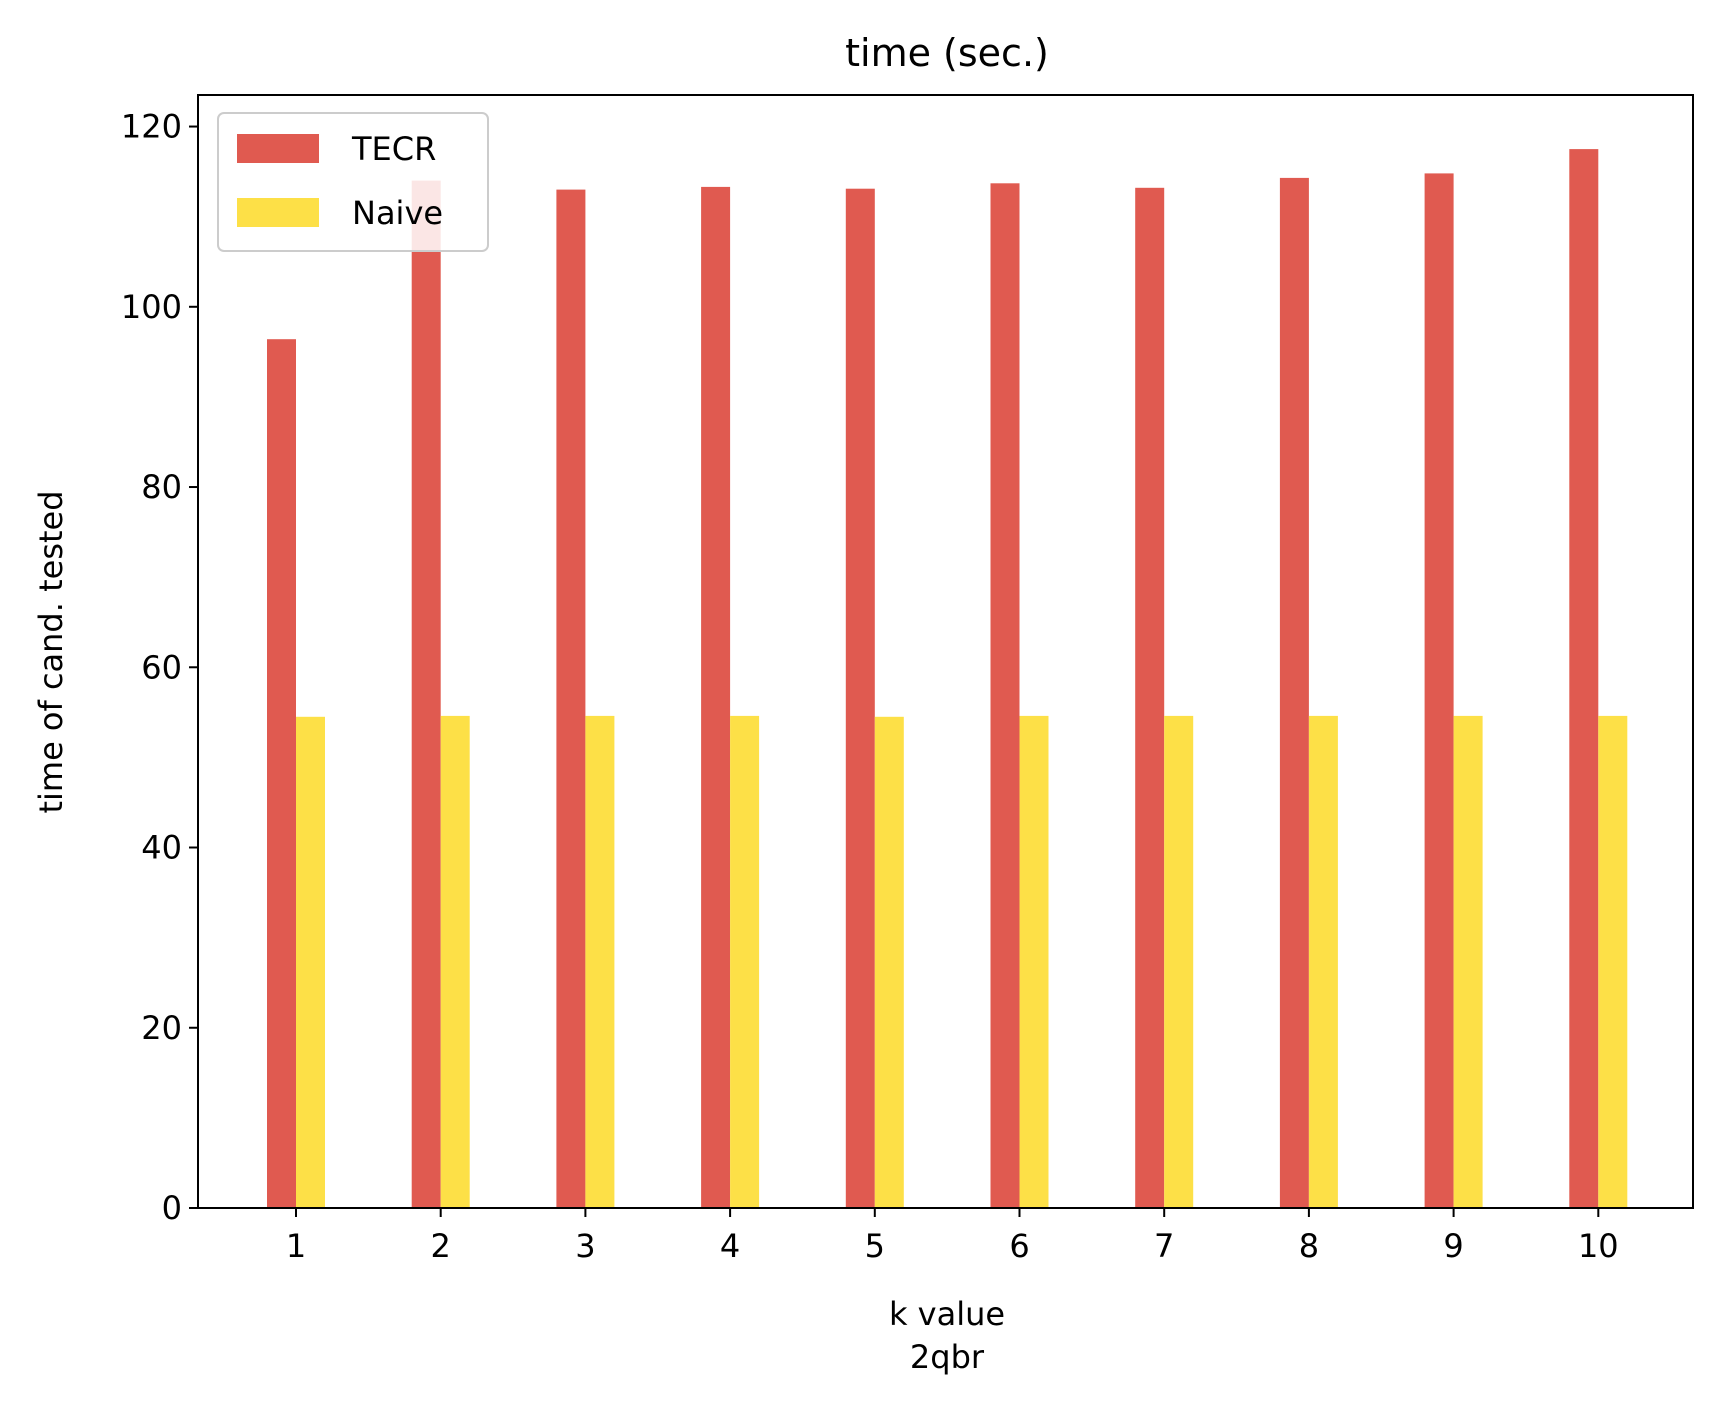 The height and width of the screenshot is (1414, 1715). What do you see at coordinates (1309, 1246) in the screenshot?
I see `x-tick-label: 8` at bounding box center [1309, 1246].